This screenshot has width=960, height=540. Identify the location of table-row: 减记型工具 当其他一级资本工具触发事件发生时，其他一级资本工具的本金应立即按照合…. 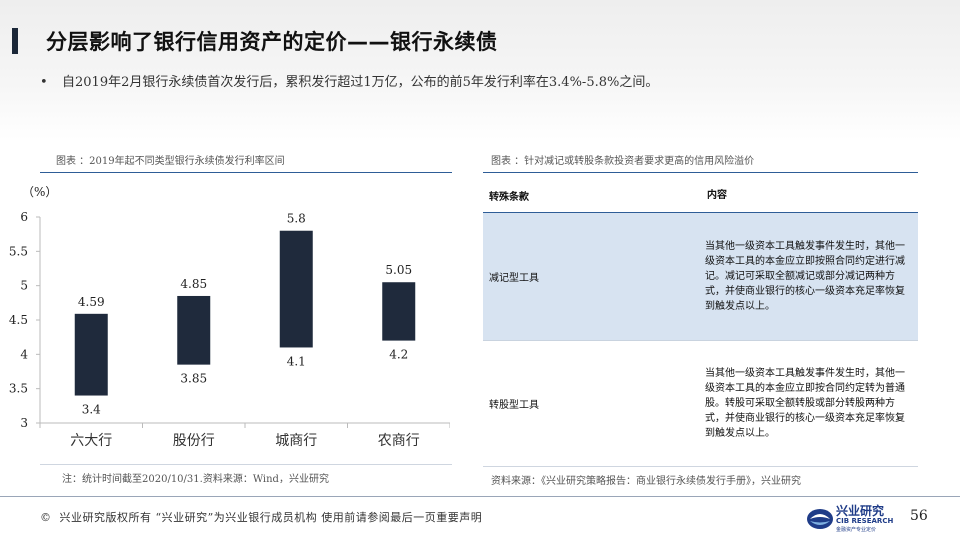
(700, 277).